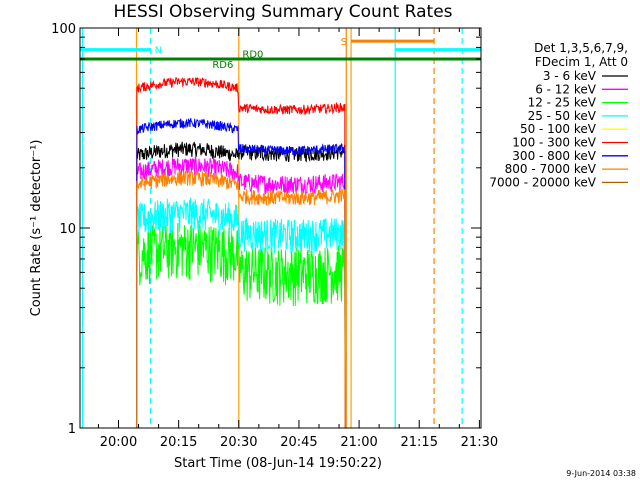 The image size is (640, 480). What do you see at coordinates (252, 55) in the screenshot?
I see `flag-annotation-0: RD0` at bounding box center [252, 55].